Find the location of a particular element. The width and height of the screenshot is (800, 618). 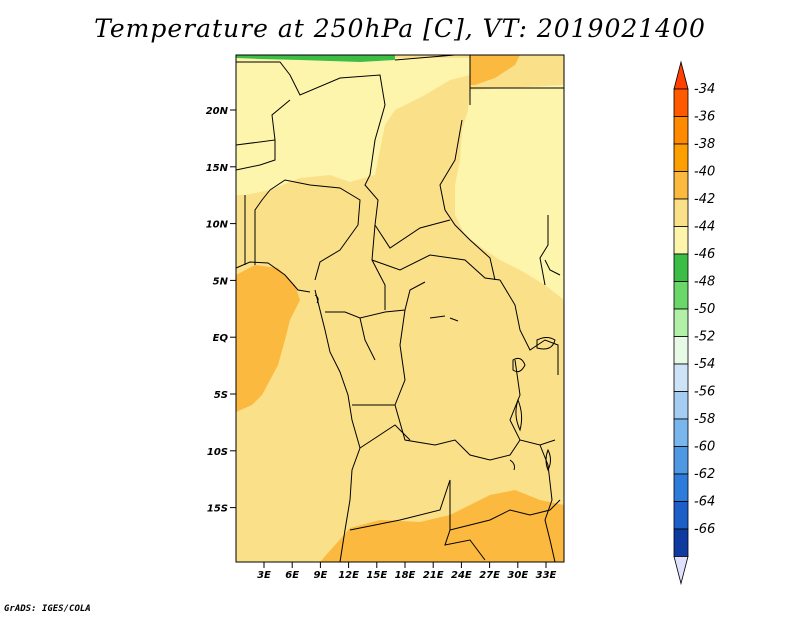

contour-fill-38-northeast is located at coordinates (495, 70).